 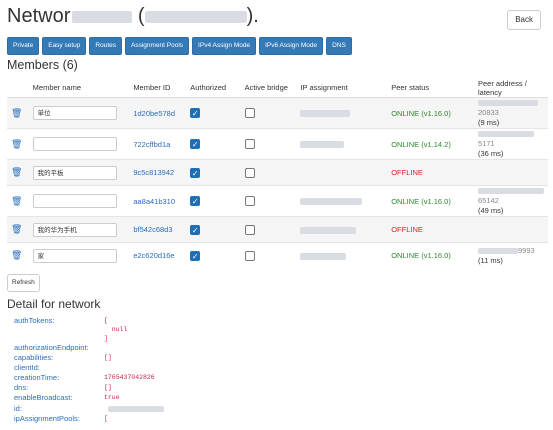 What do you see at coordinates (158, 88) in the screenshot?
I see `col-member-id: Member ID` at bounding box center [158, 88].